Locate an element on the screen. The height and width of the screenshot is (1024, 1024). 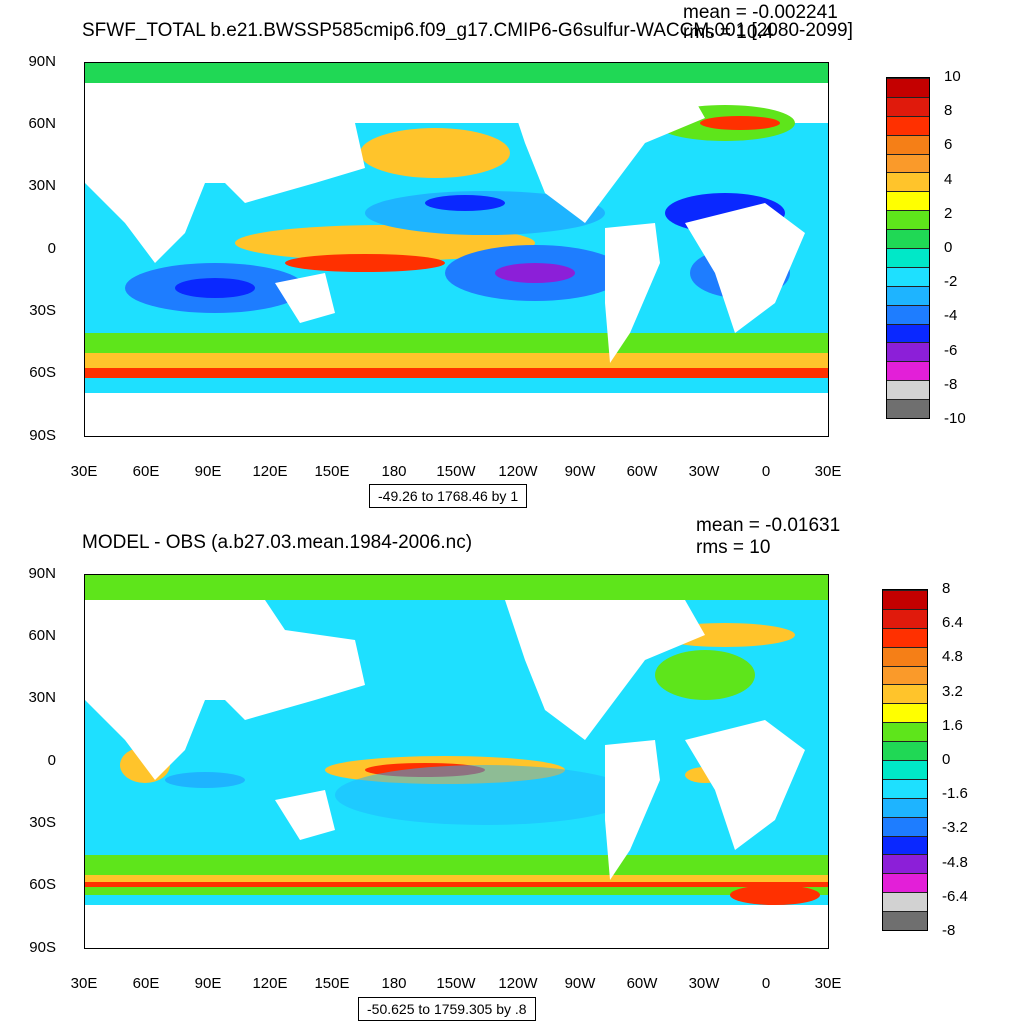
lon-label-150e: 150E is located at coordinates (332, 983).